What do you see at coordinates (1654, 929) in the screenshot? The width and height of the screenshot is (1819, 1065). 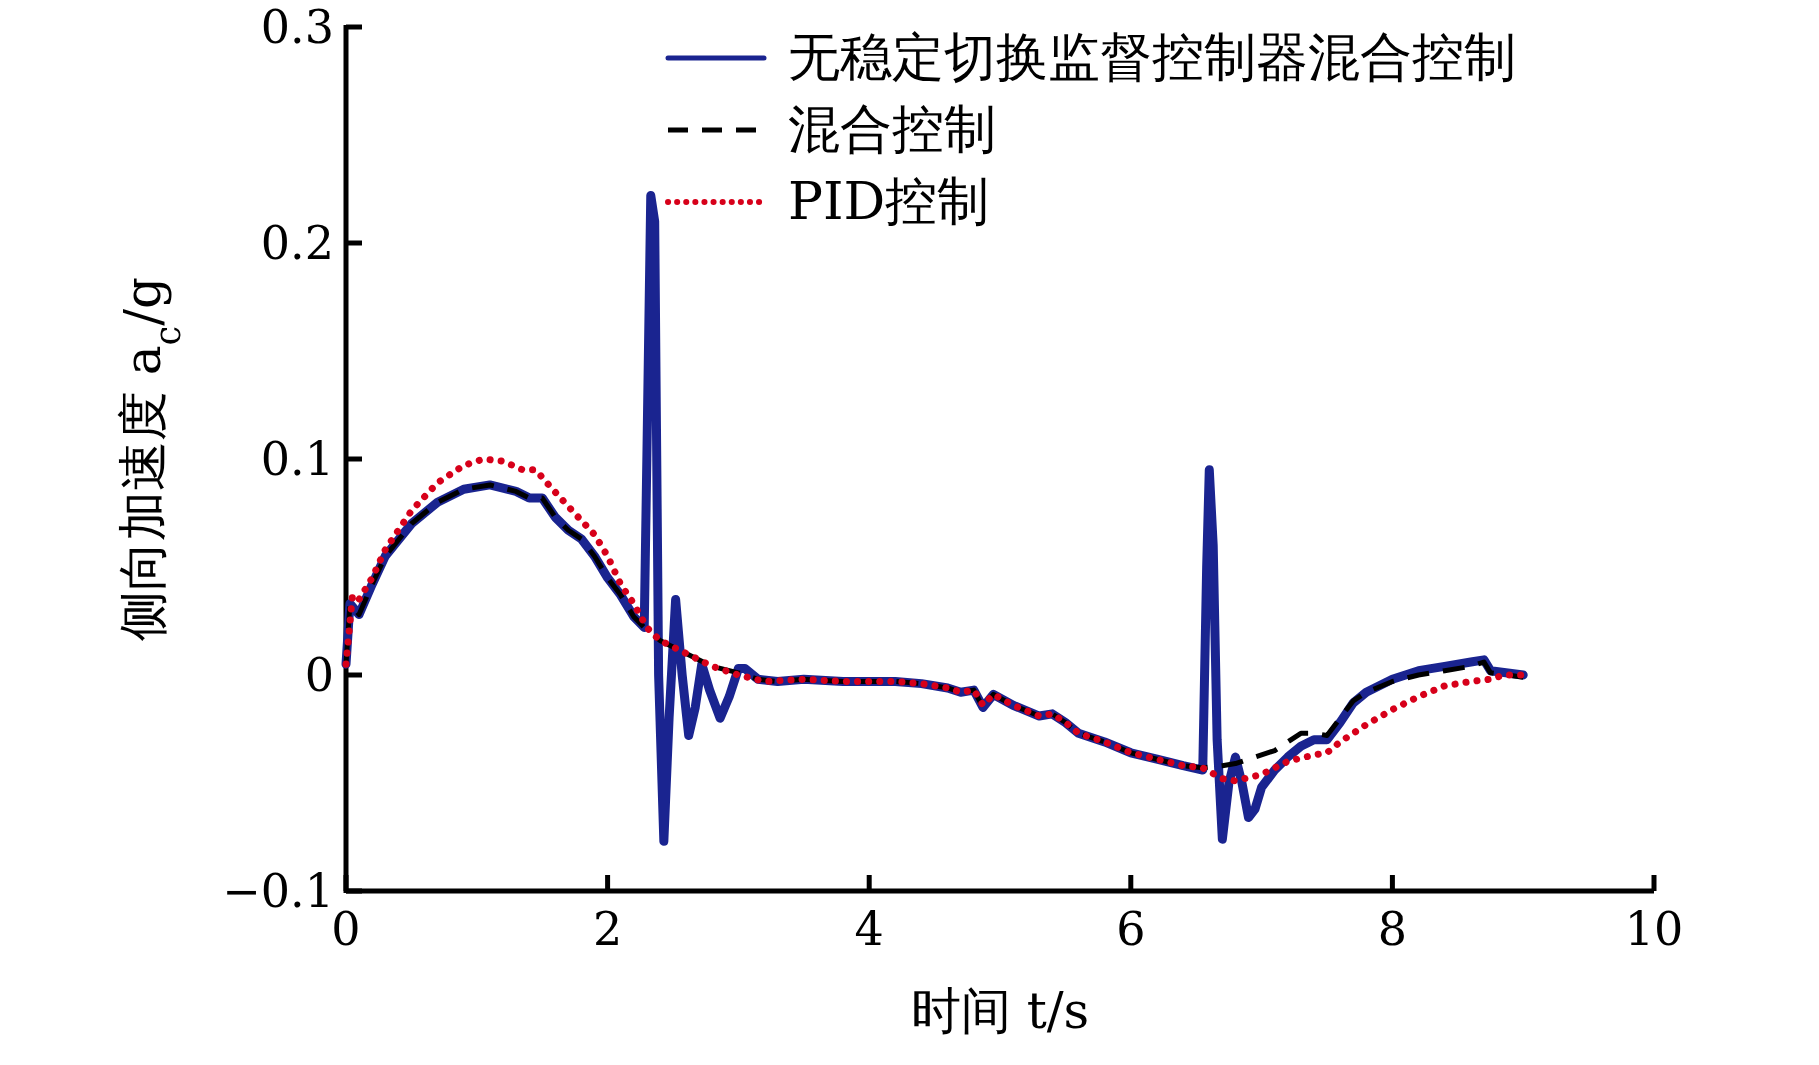 I see `x-tick-label: 10` at bounding box center [1654, 929].